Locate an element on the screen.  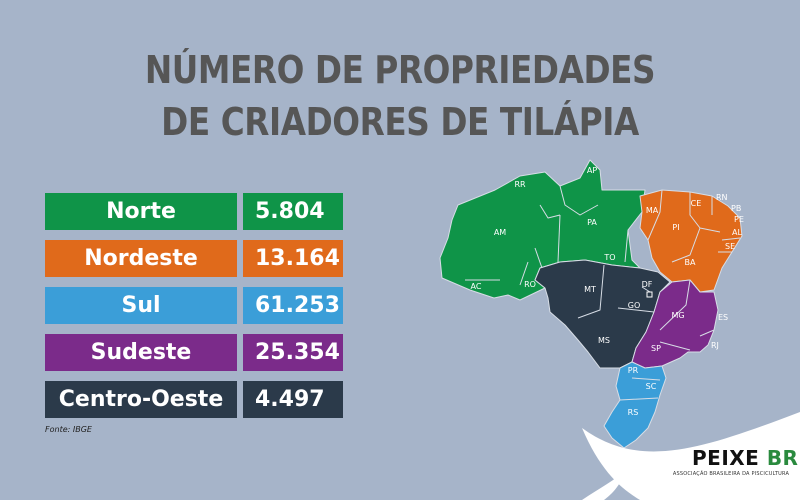
region-name: Centro-Oeste is located at coordinates (141, 399).